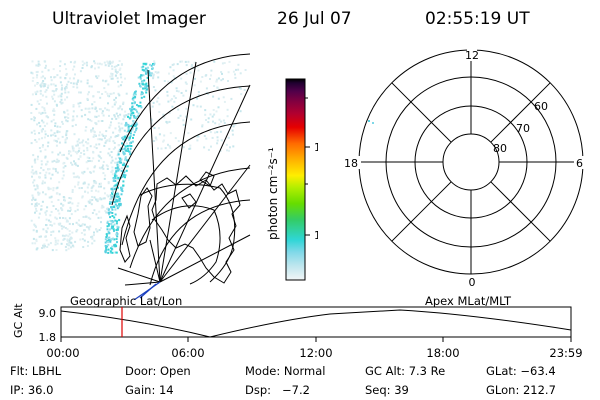 The width and height of the screenshot is (600, 400). I want to click on colorbar-gradient, so click(295, 179).